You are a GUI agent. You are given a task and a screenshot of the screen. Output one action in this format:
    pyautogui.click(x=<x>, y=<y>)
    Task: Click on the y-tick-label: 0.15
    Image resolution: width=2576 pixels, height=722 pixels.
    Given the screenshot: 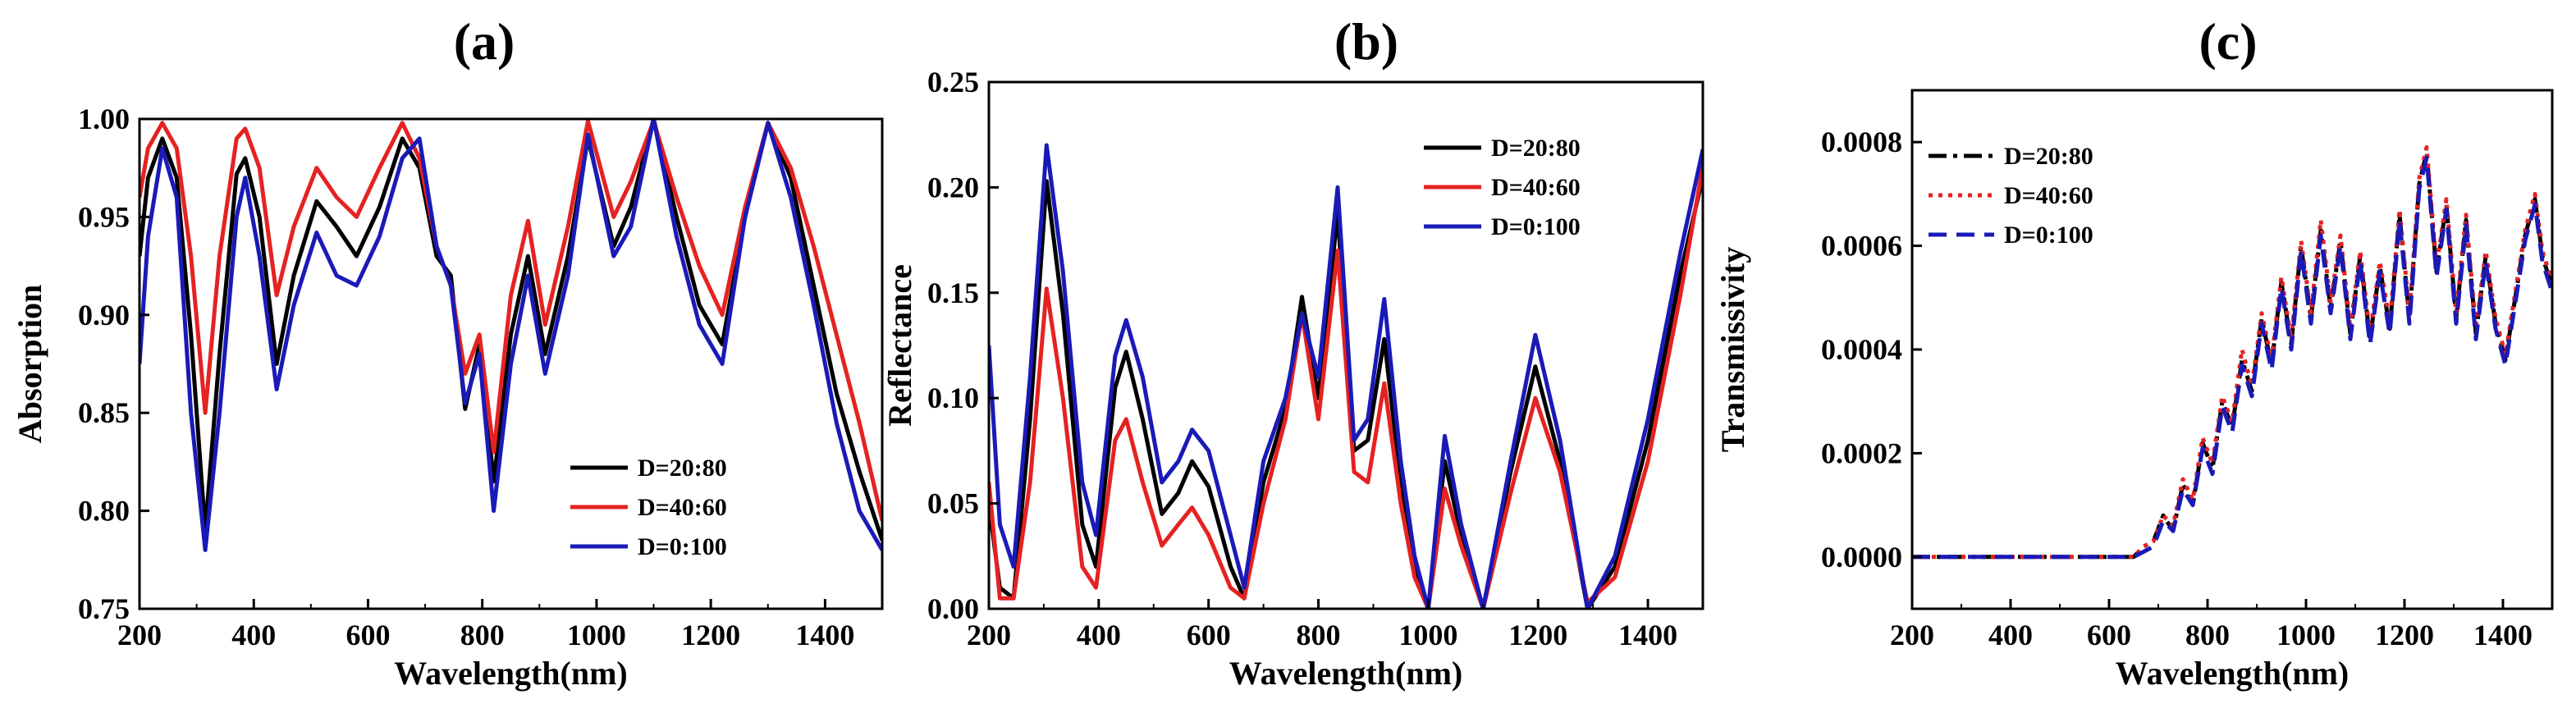 What is the action you would take?
    pyautogui.click(x=953, y=292)
    